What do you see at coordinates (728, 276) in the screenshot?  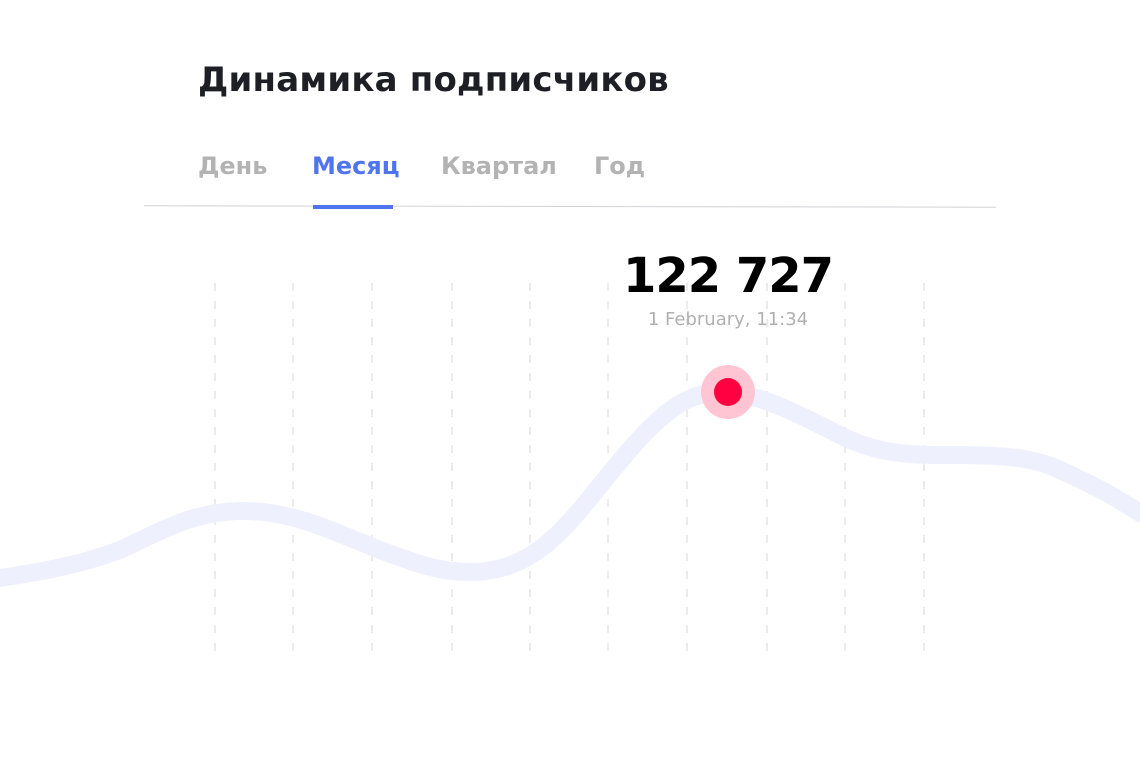 I see `tooltip-value: 122 727` at bounding box center [728, 276].